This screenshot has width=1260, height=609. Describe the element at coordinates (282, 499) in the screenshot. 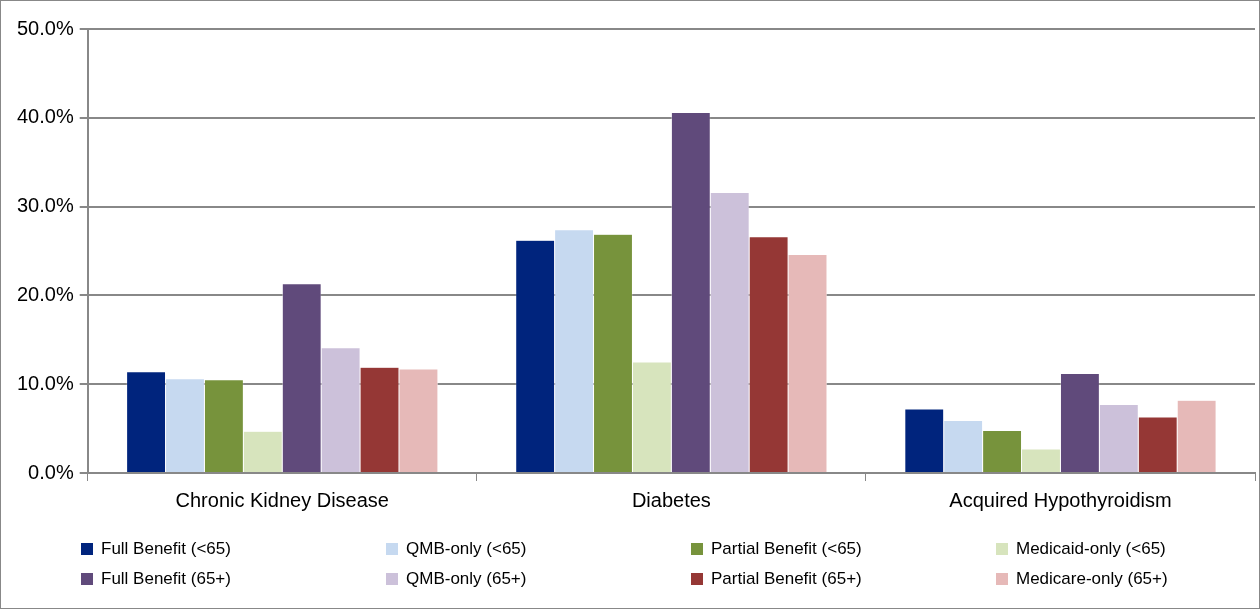

I see `x-tick-label: Chronic Kidney Disease` at that location.